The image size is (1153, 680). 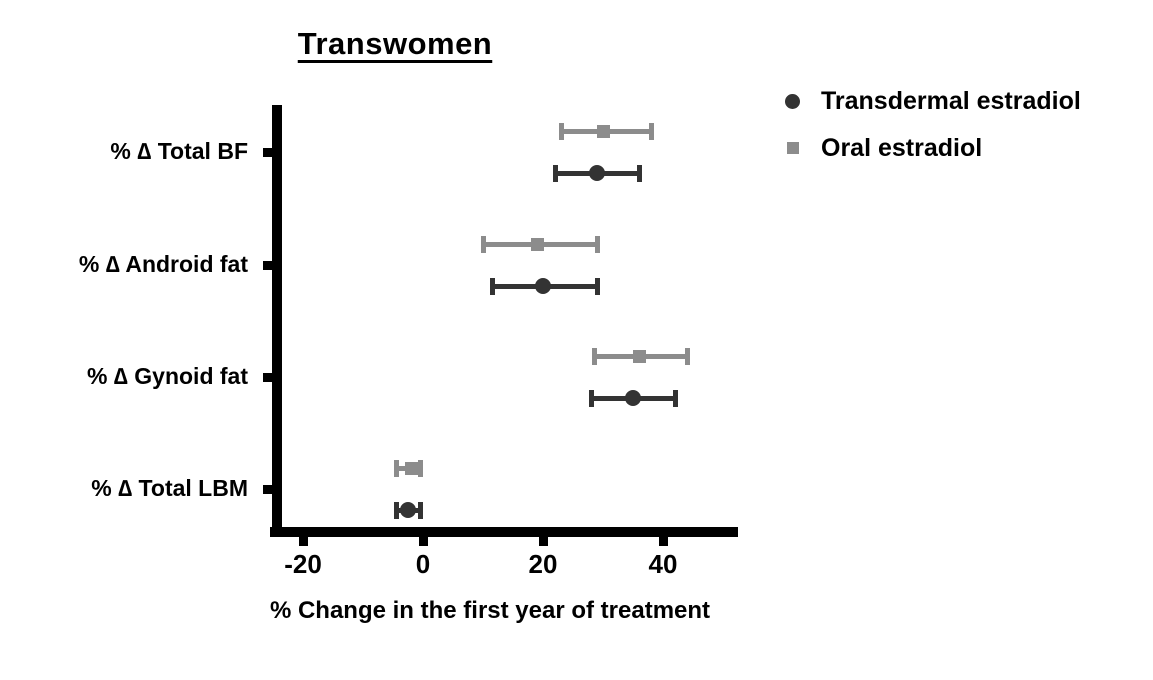 I want to click on legend-item-transdermal-estradiol: Transdermal estradiol, so click(x=933, y=101).